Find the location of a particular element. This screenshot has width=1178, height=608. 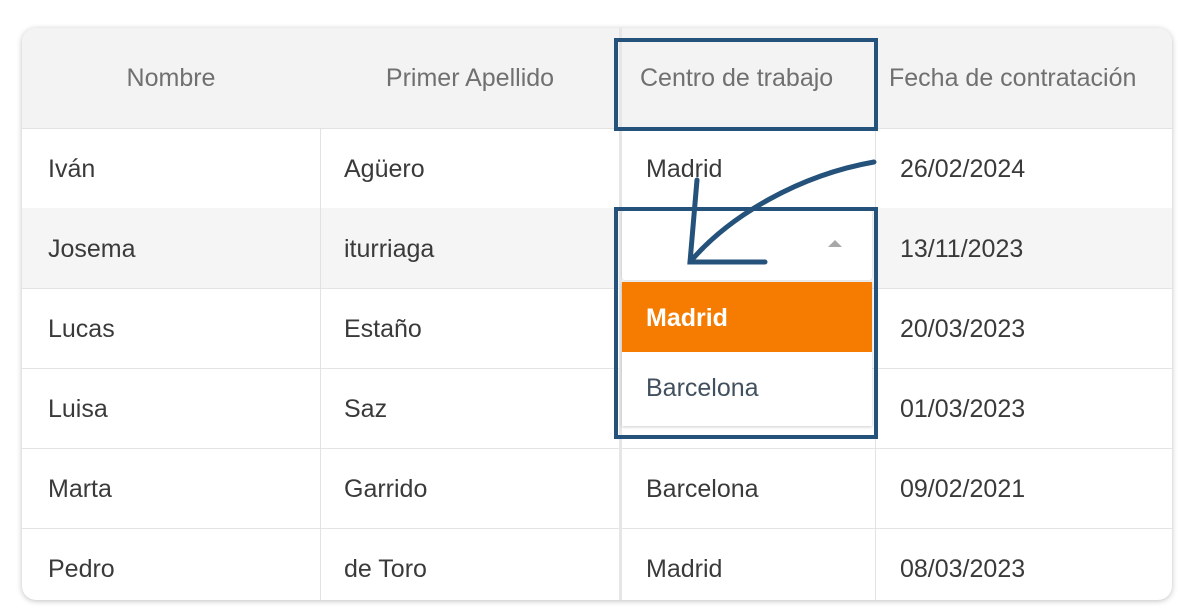

table-row: Pedro de Toro Madrid 08/03/2023 is located at coordinates (597, 564).